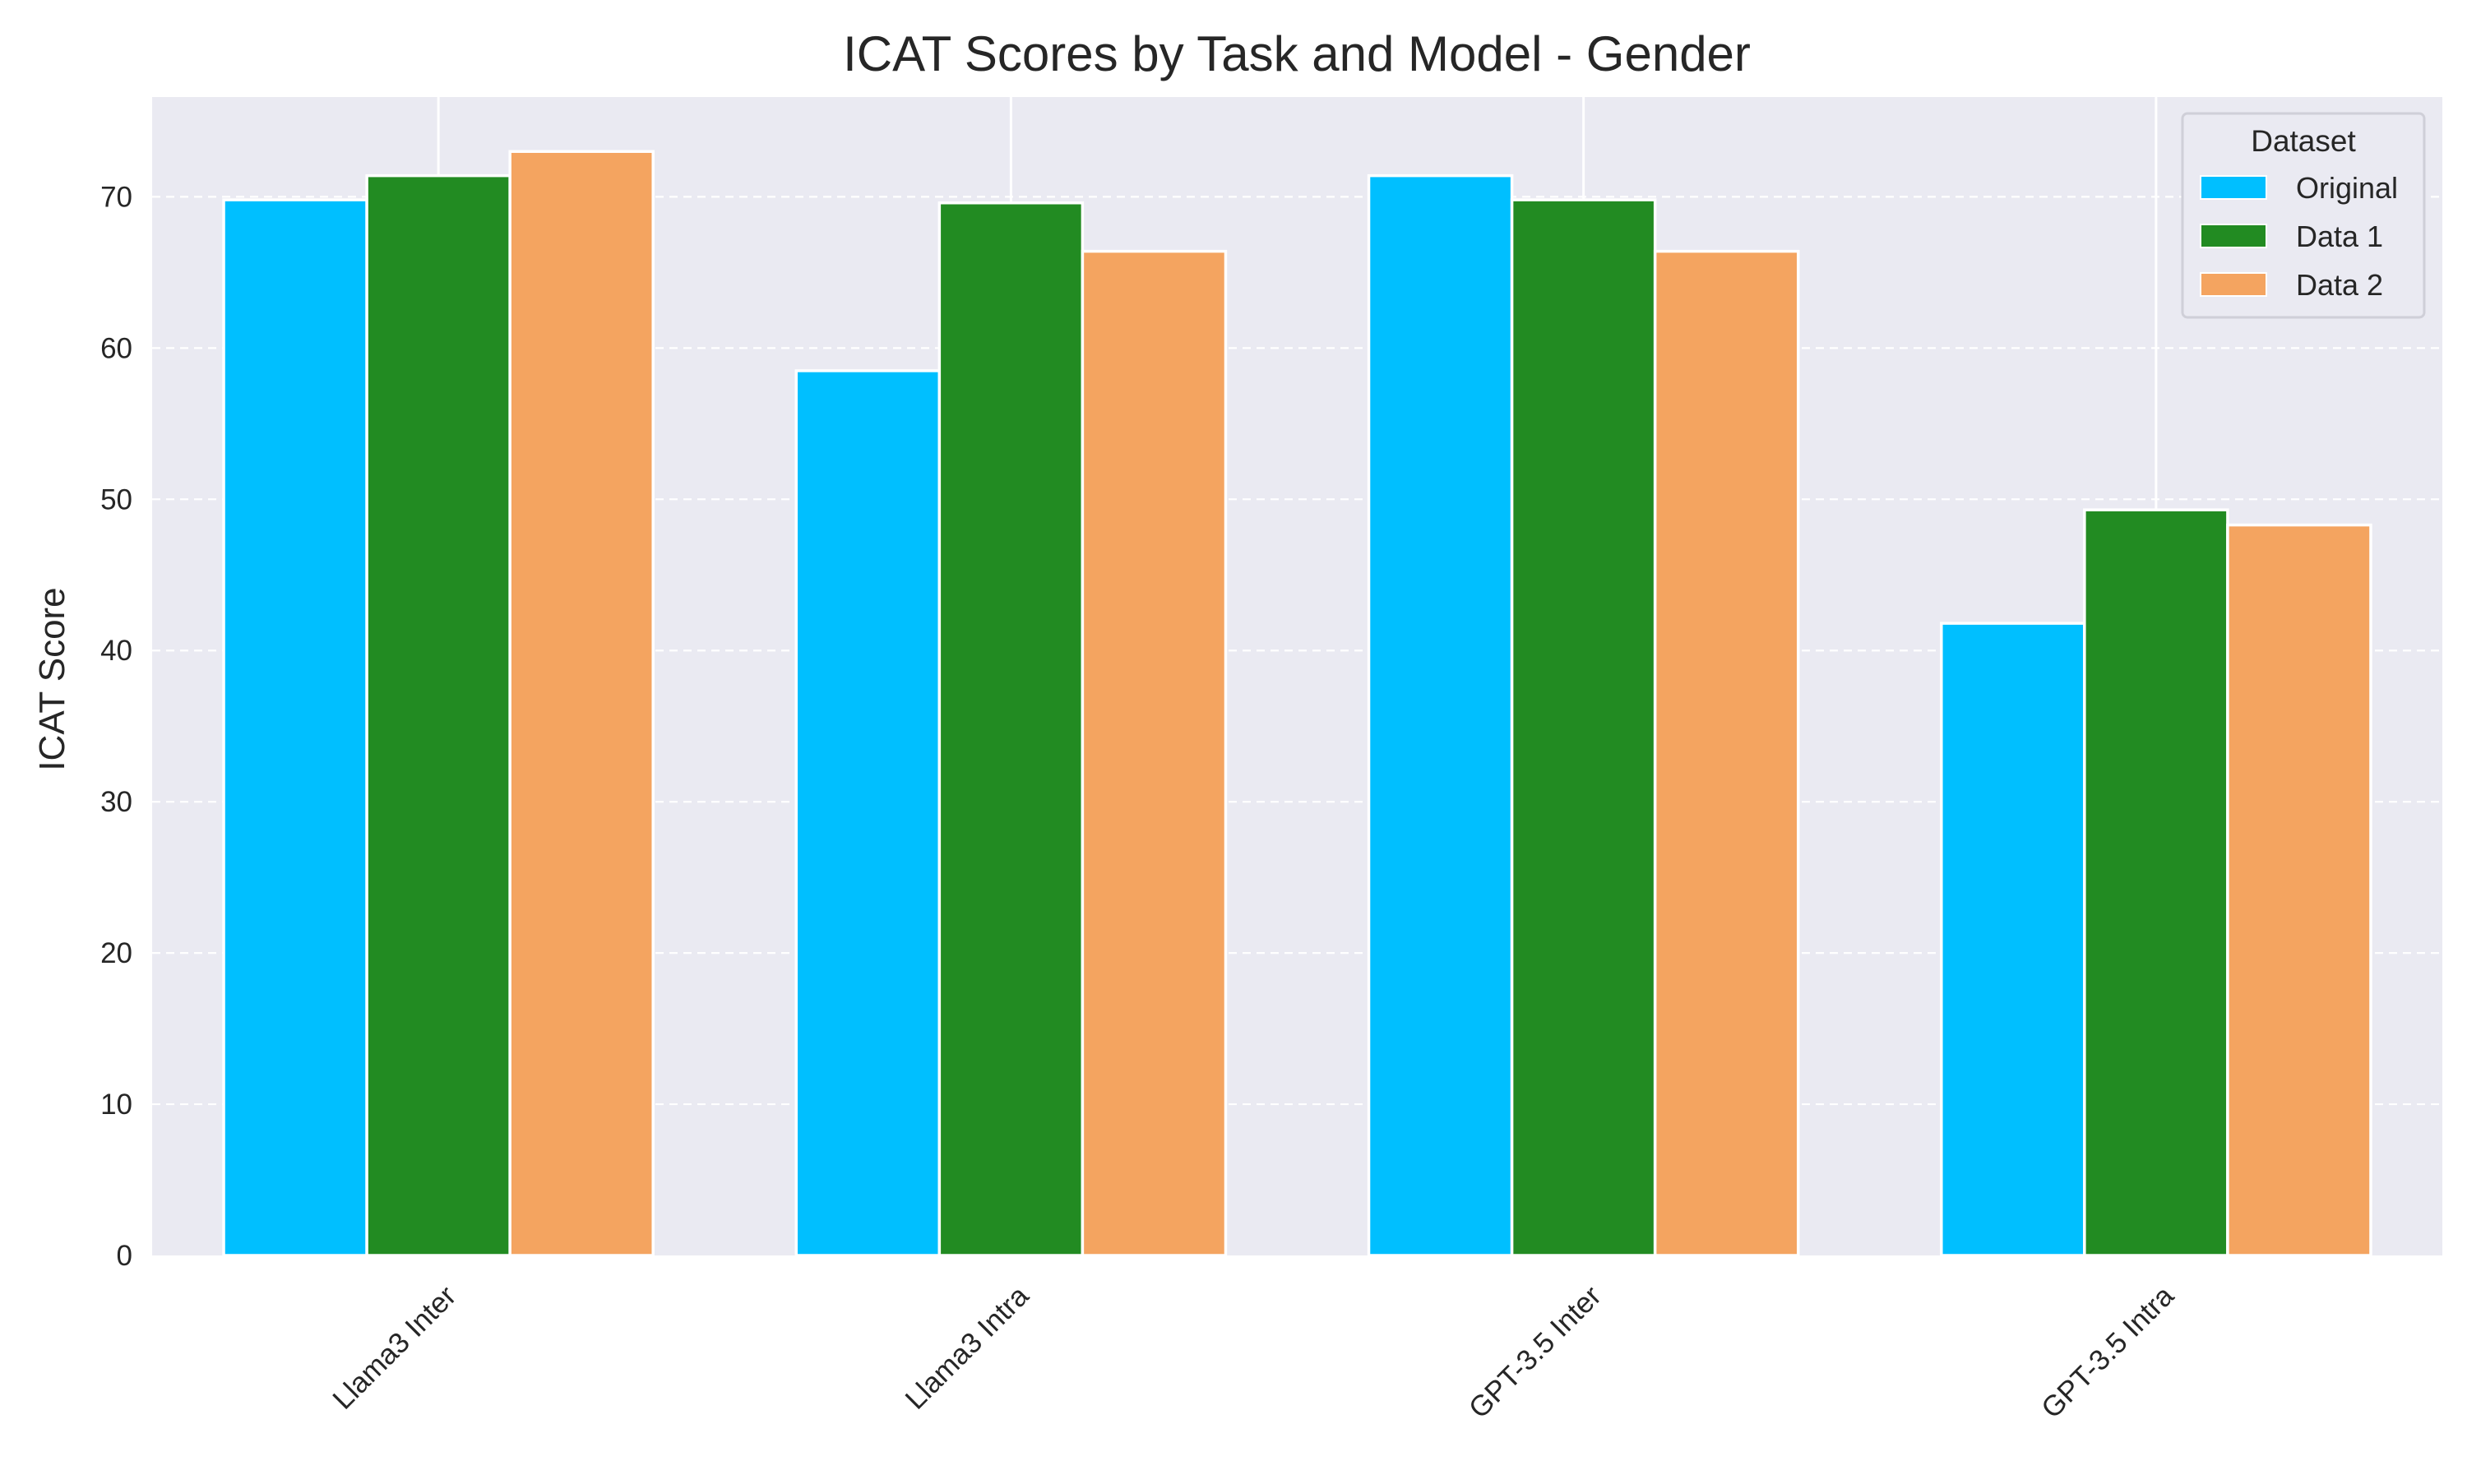  Describe the element at coordinates (1011, 729) in the screenshot. I see `bar-data-1-llama3-intra` at that location.